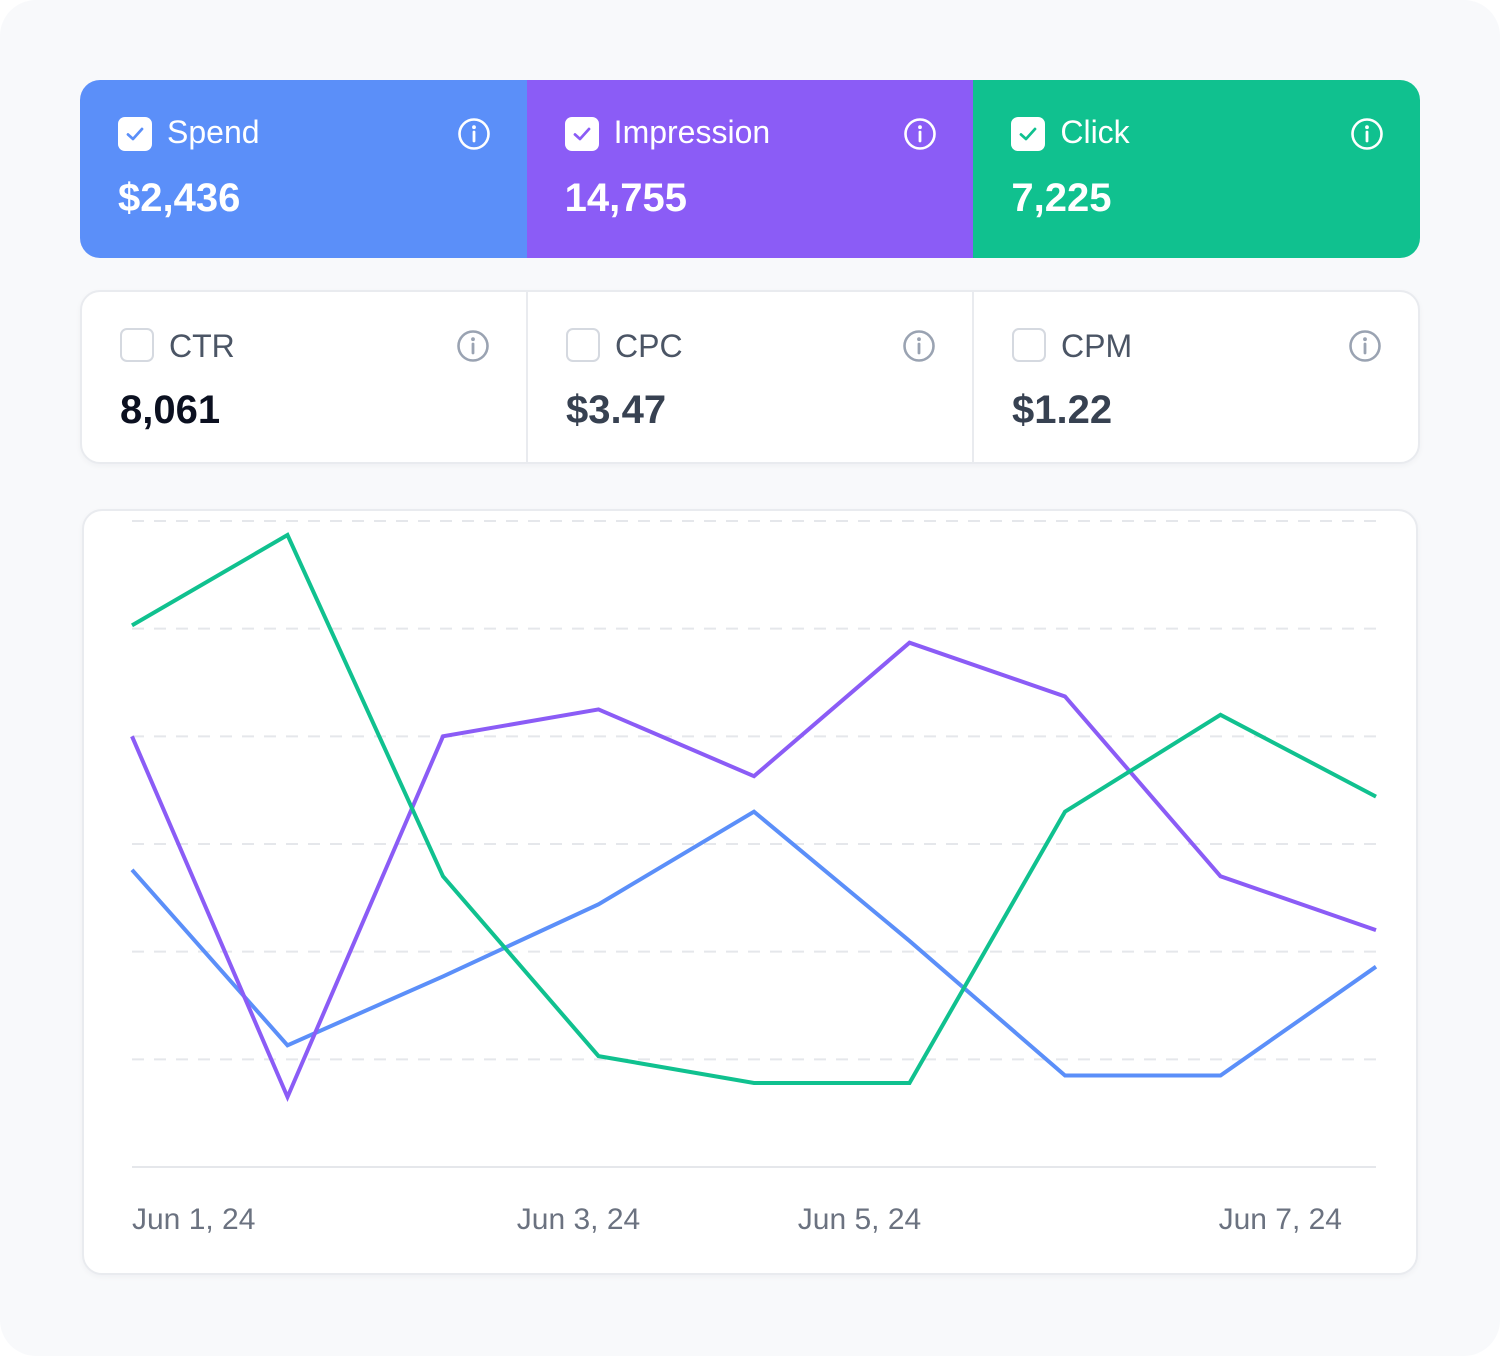 The height and width of the screenshot is (1356, 1500). Describe the element at coordinates (1196, 169) in the screenshot. I see `metric-card-click: Click 7,225` at that location.